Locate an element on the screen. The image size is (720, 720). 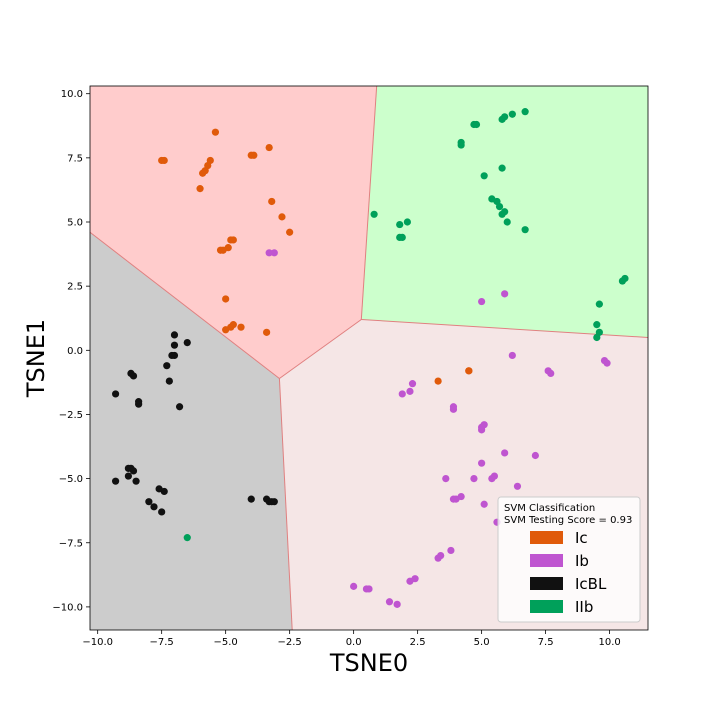
y-tick-label: −10.0 is located at coordinates (67, 607).